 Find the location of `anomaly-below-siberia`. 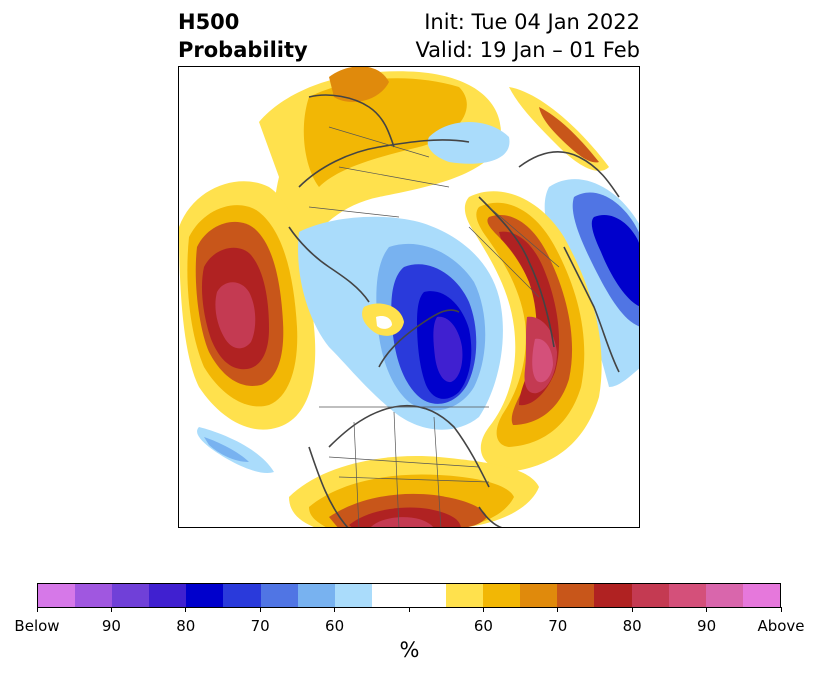

anomaly-below-siberia is located at coordinates (468, 143).